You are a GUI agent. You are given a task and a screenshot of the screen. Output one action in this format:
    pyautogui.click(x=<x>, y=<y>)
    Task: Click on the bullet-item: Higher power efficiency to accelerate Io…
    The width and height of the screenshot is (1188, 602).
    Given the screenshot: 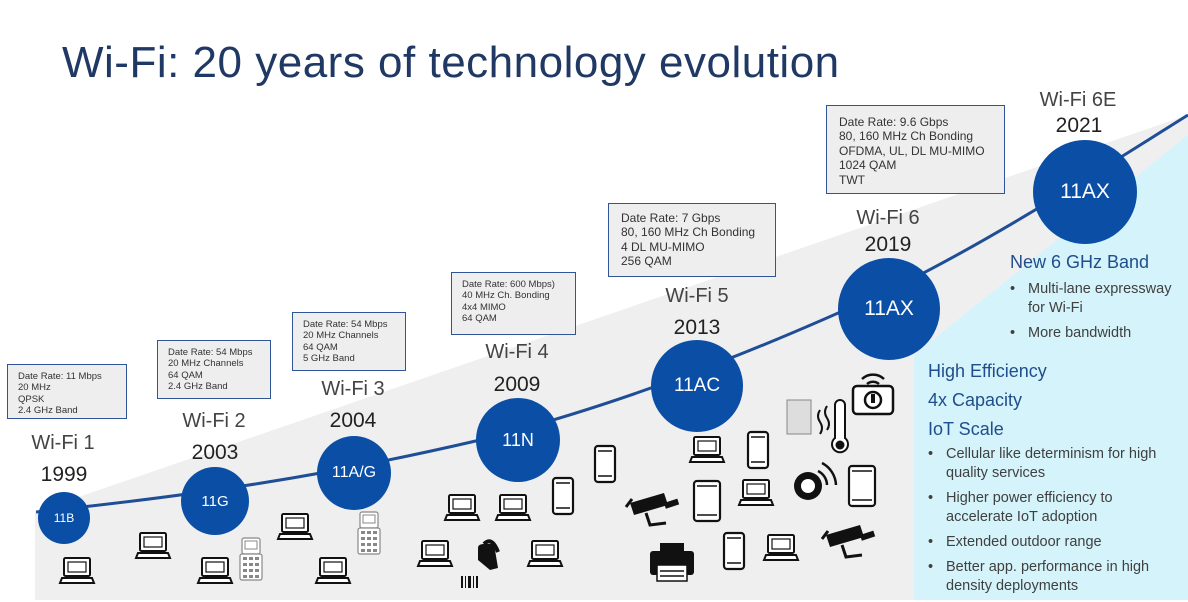 What is the action you would take?
    pyautogui.click(x=1050, y=508)
    